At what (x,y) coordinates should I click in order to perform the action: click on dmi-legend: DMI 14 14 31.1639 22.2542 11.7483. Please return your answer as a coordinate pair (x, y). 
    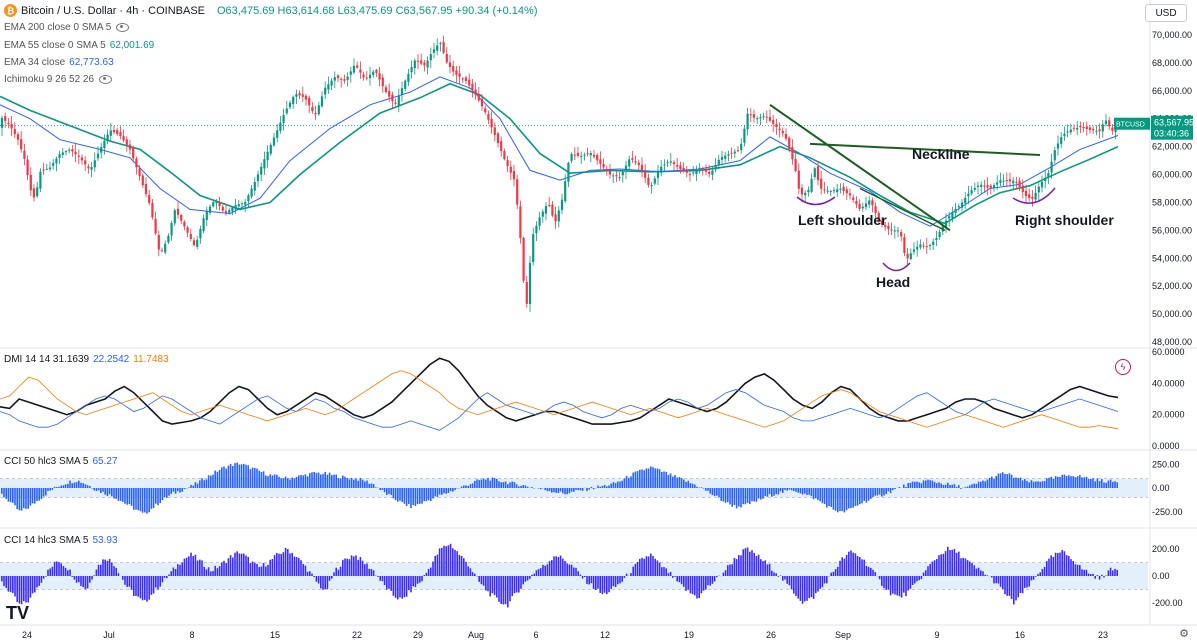
    Looking at the image, I should click on (86, 359).